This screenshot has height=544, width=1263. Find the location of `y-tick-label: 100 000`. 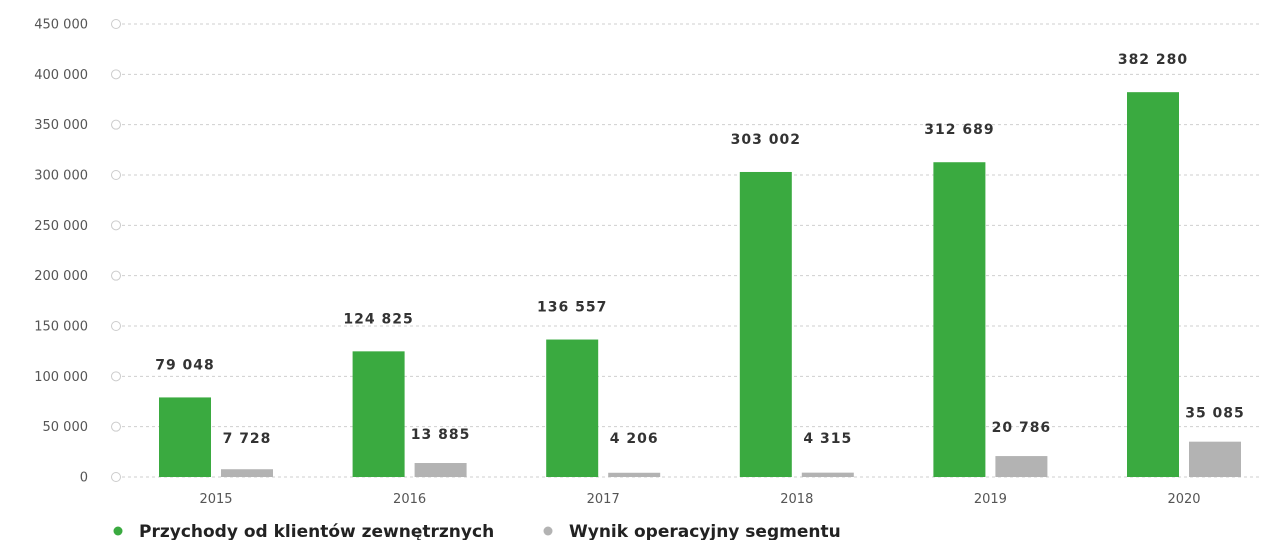

y-tick-label: 100 000 is located at coordinates (61, 377).